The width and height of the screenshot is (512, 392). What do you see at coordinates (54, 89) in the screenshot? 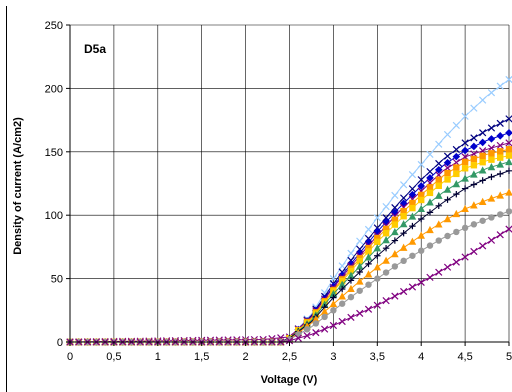
I see `y-tick-label: 200` at bounding box center [54, 89].